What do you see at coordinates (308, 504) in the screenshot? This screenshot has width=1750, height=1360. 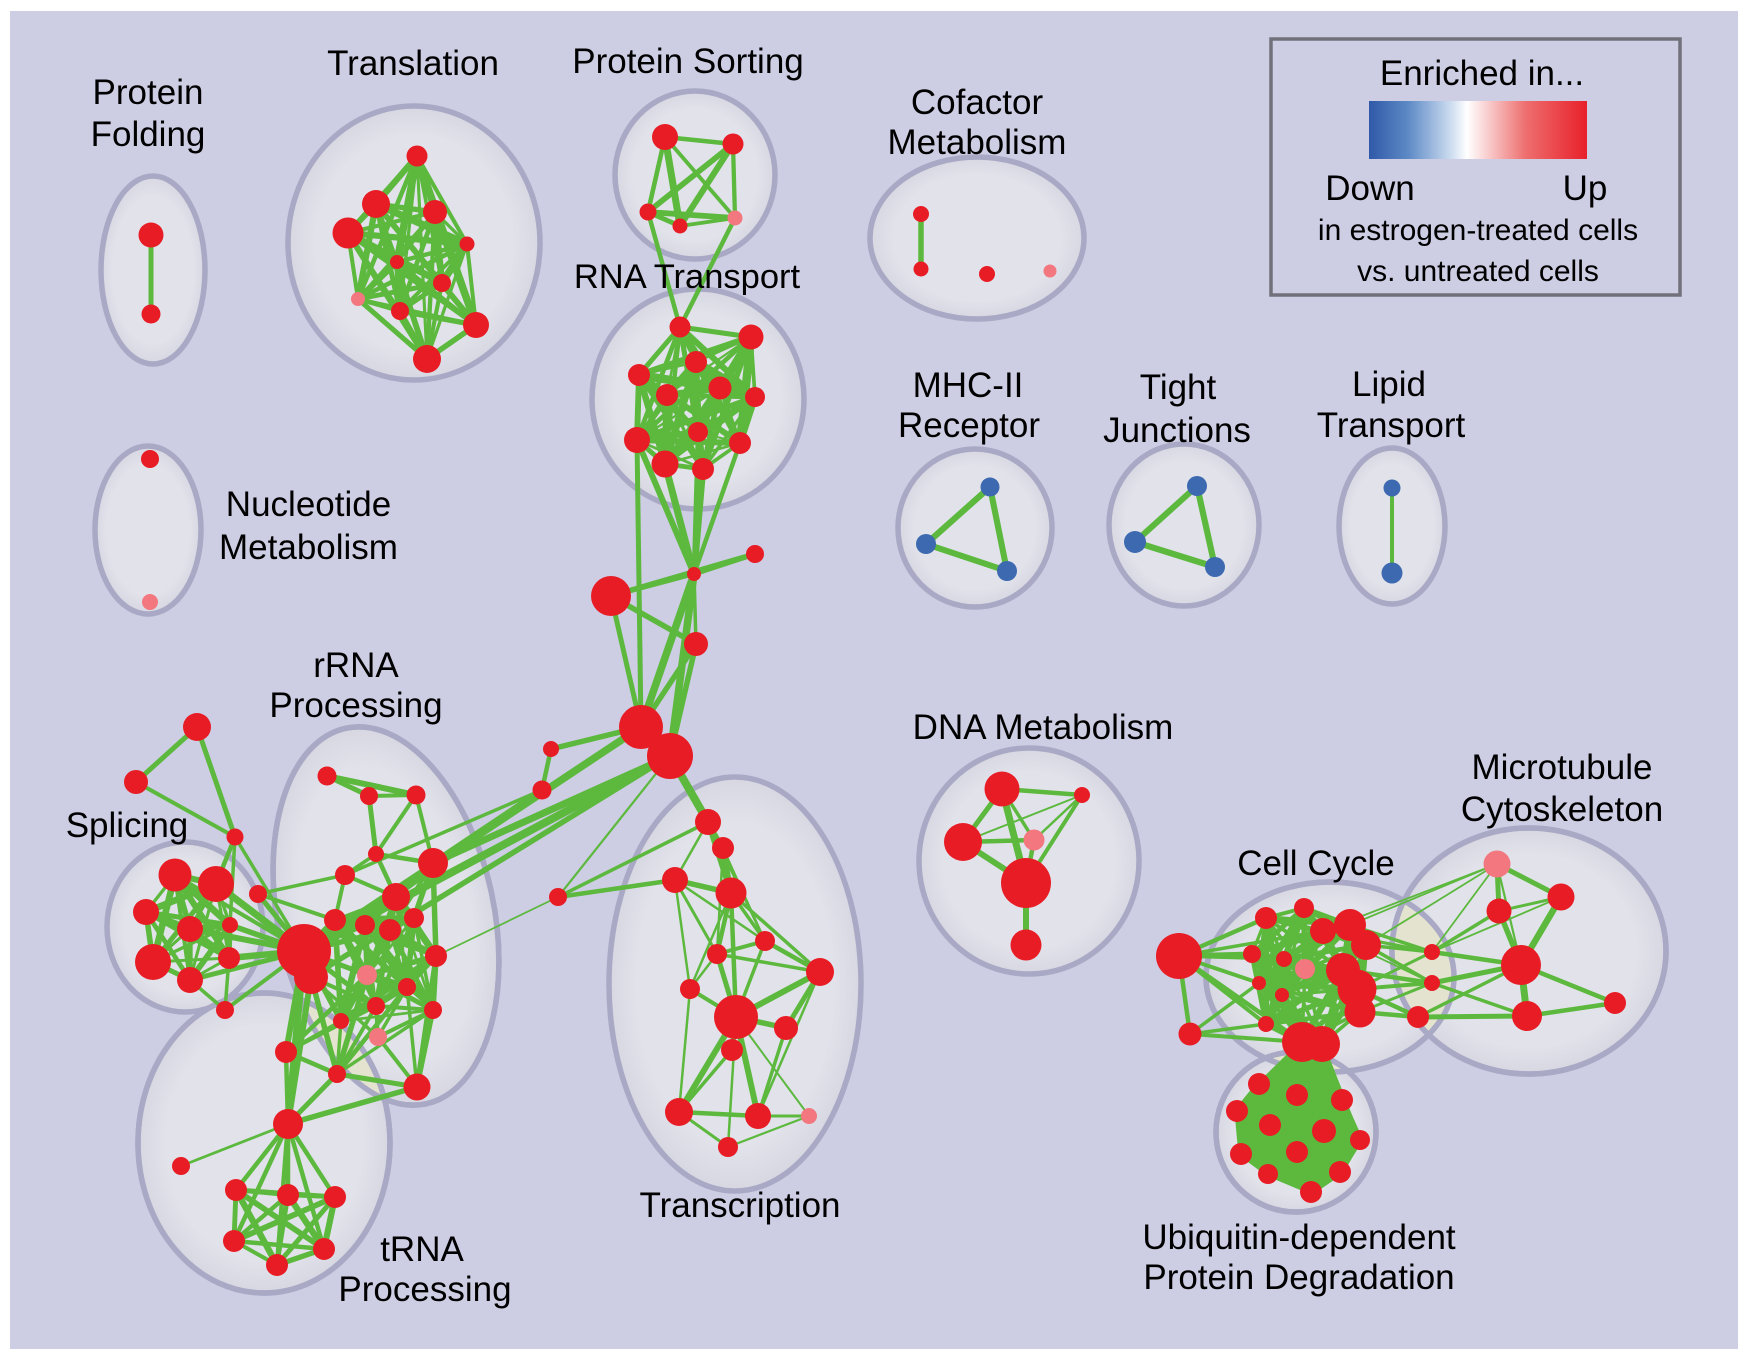 I see `svg-text: Nucleotide` at bounding box center [308, 504].